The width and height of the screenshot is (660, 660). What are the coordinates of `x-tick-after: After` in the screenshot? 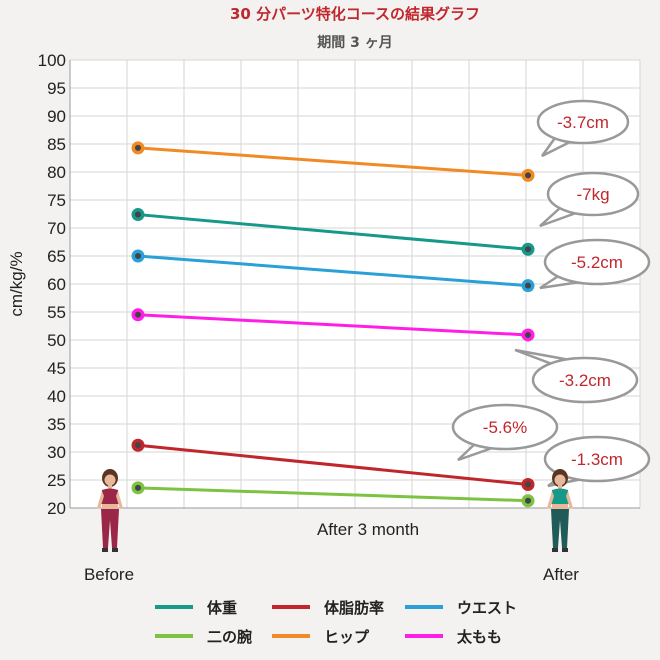 It's located at (561, 574).